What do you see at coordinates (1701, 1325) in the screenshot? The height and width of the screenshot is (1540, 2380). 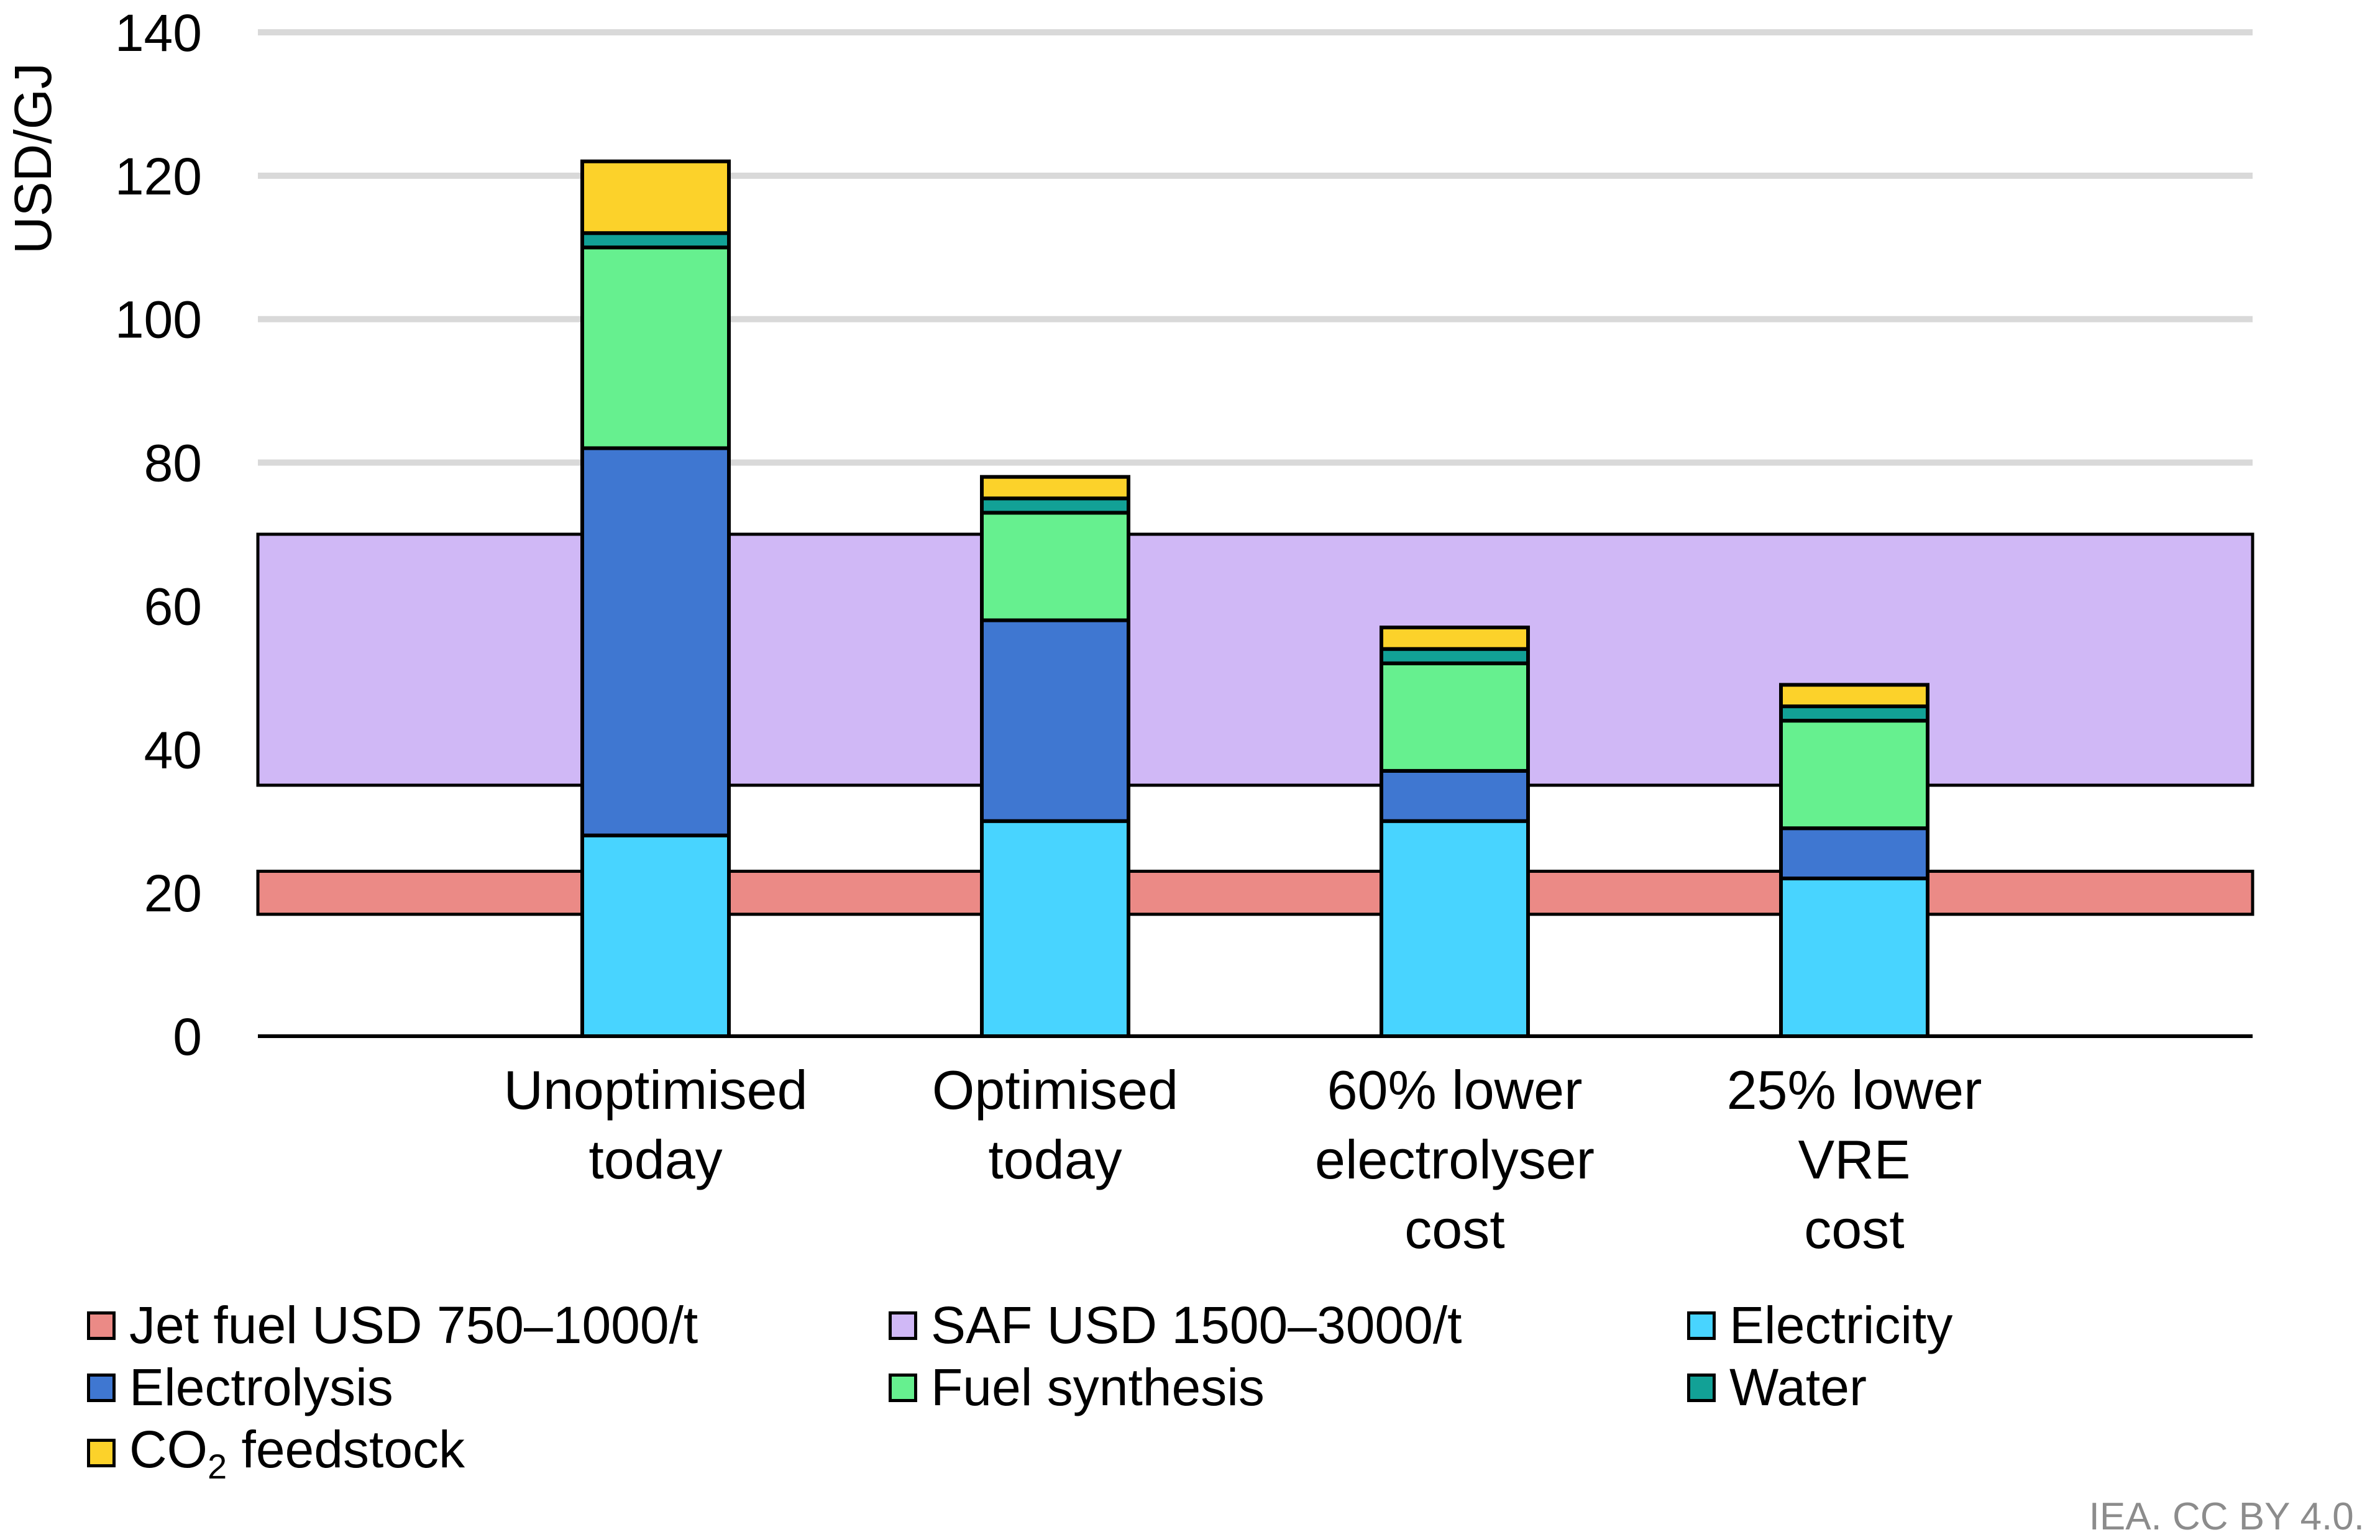 I see `legend-swatch-electricity` at bounding box center [1701, 1325].